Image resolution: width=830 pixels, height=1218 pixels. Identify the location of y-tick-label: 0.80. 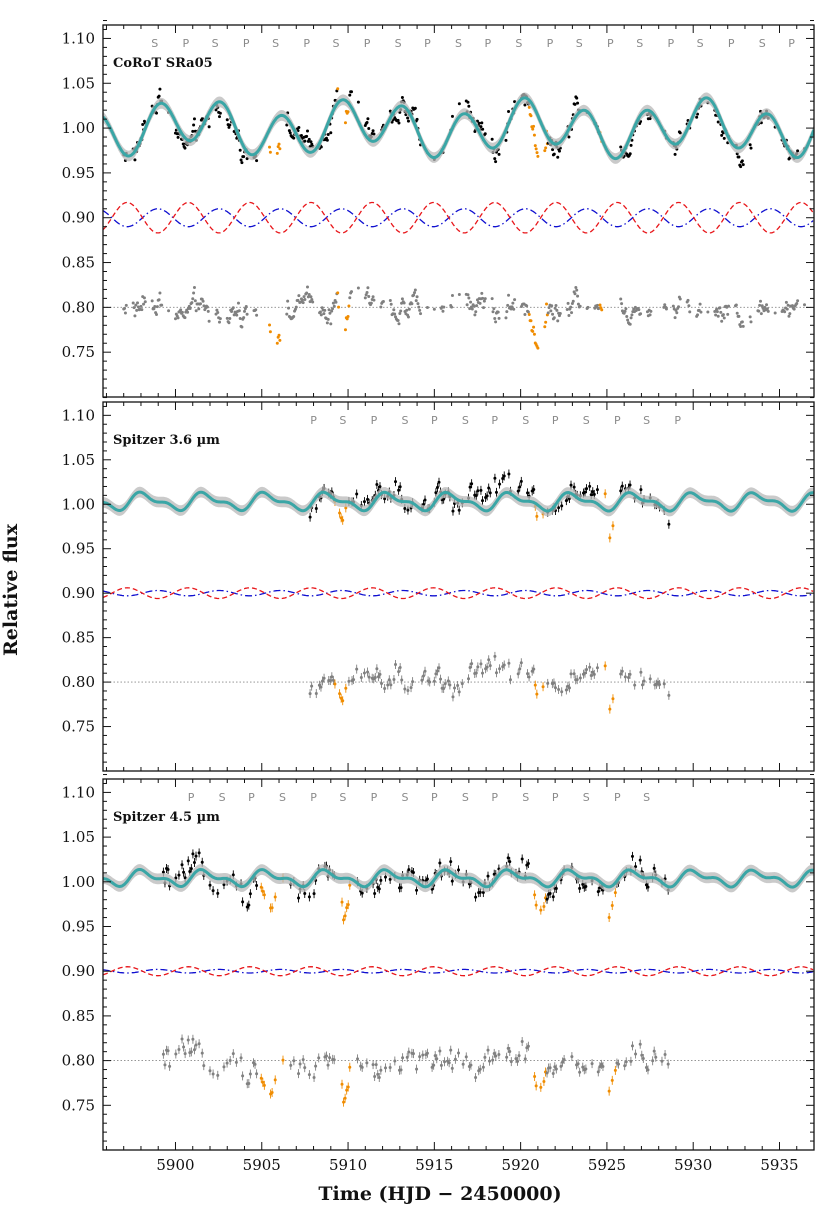
(78, 307).